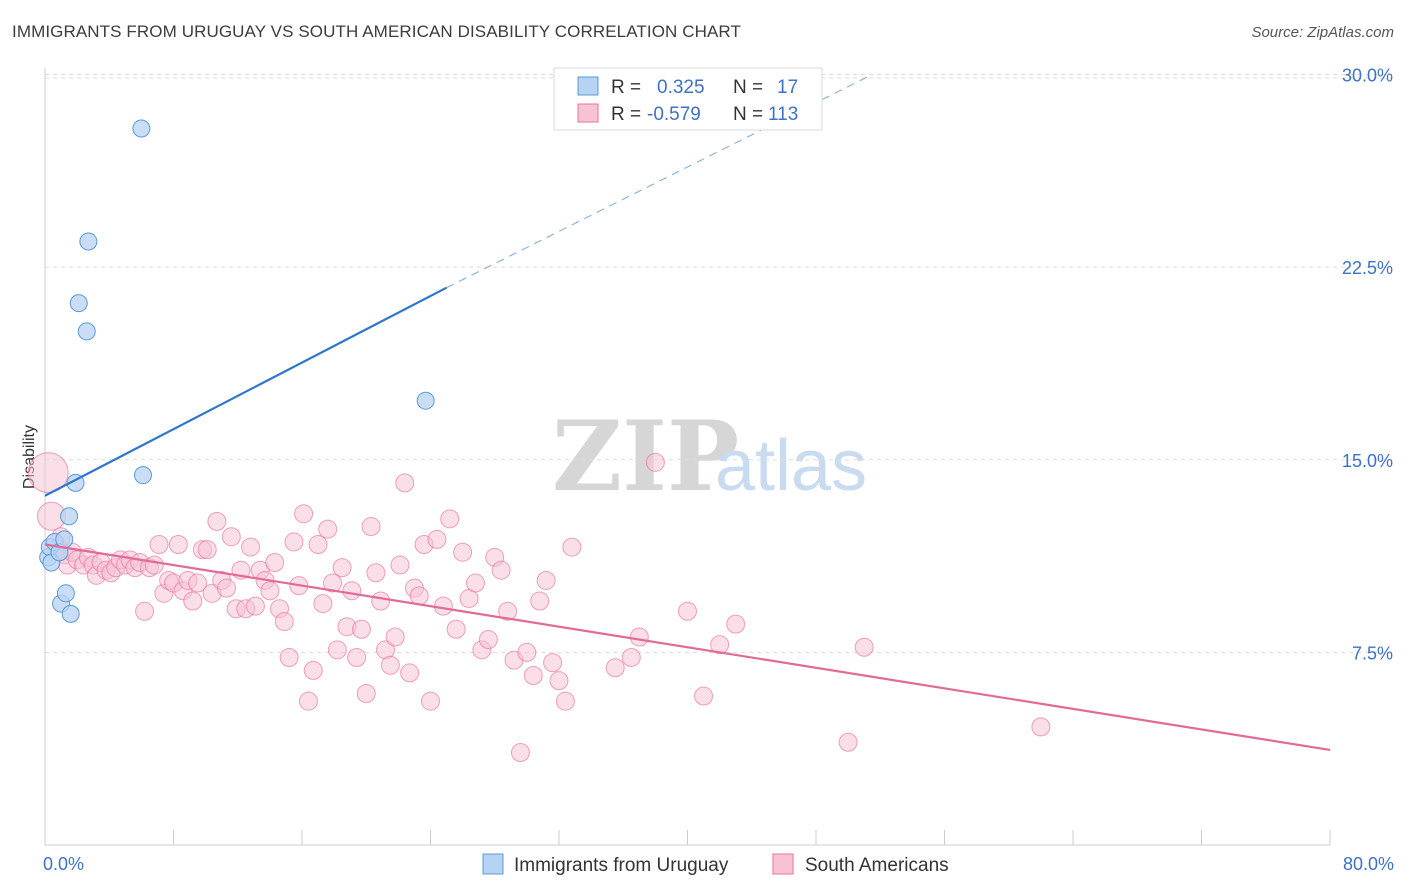 The height and width of the screenshot is (892, 1406). Describe the element at coordinates (787, 87) in the screenshot. I see `legend-n-value-1: 17` at that location.